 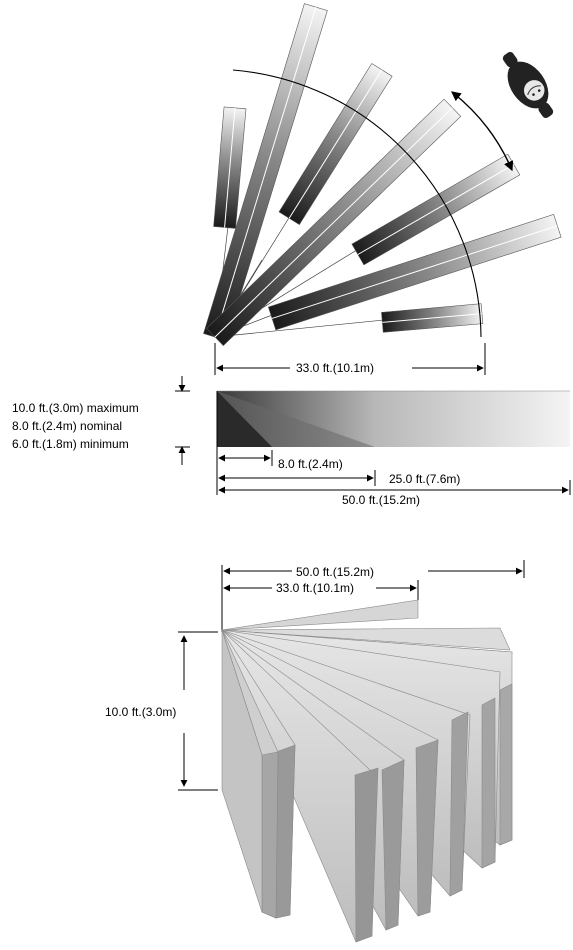 I want to click on zone-near, so click(x=244, y=419).